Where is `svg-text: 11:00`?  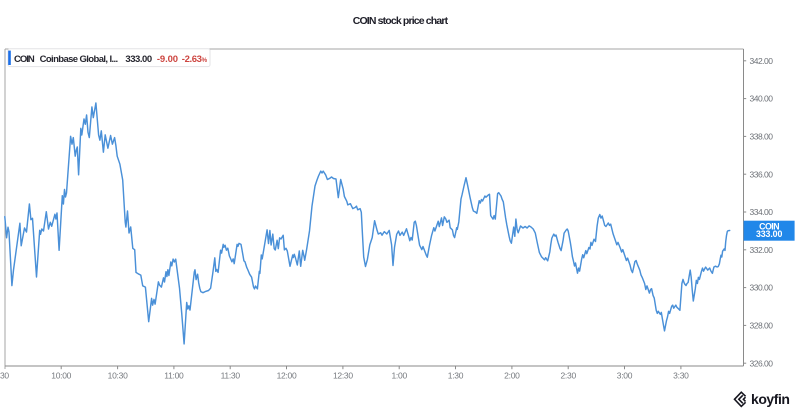
svg-text: 11:00 is located at coordinates (174, 376).